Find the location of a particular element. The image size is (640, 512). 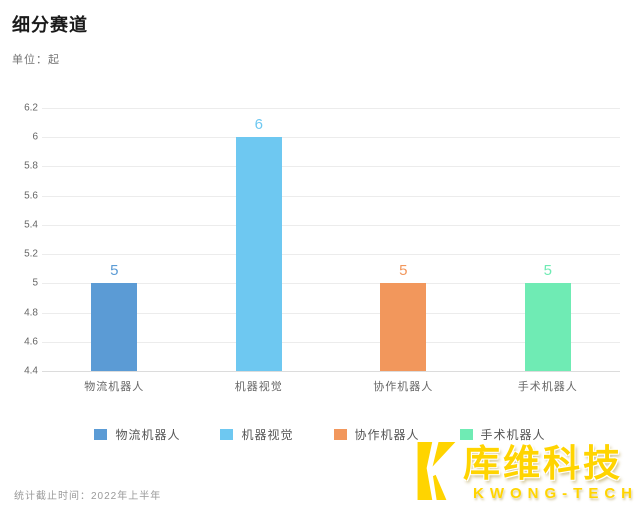

y-axis-tick-label: 4.4 is located at coordinates (31, 371).